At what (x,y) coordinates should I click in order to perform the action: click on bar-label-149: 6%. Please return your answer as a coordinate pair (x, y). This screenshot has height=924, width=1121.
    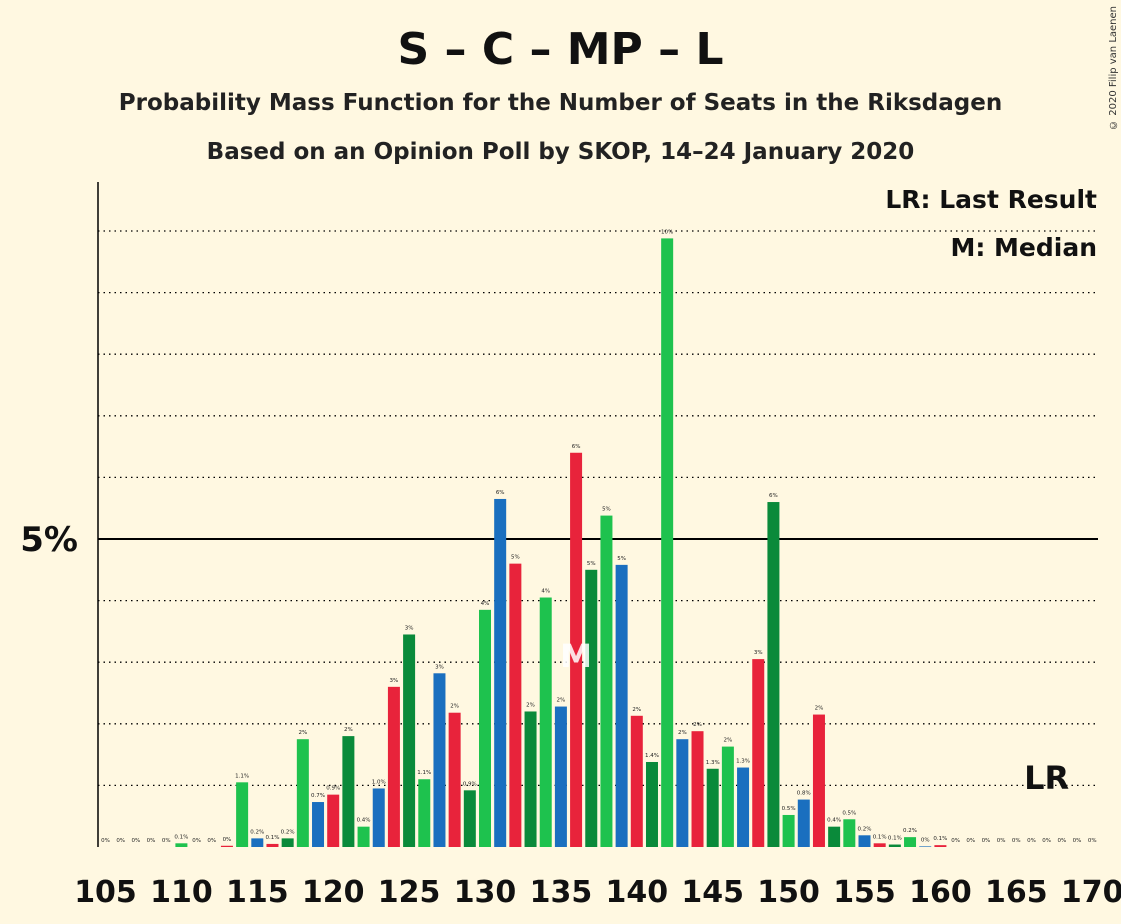
    Looking at the image, I should click on (773, 496).